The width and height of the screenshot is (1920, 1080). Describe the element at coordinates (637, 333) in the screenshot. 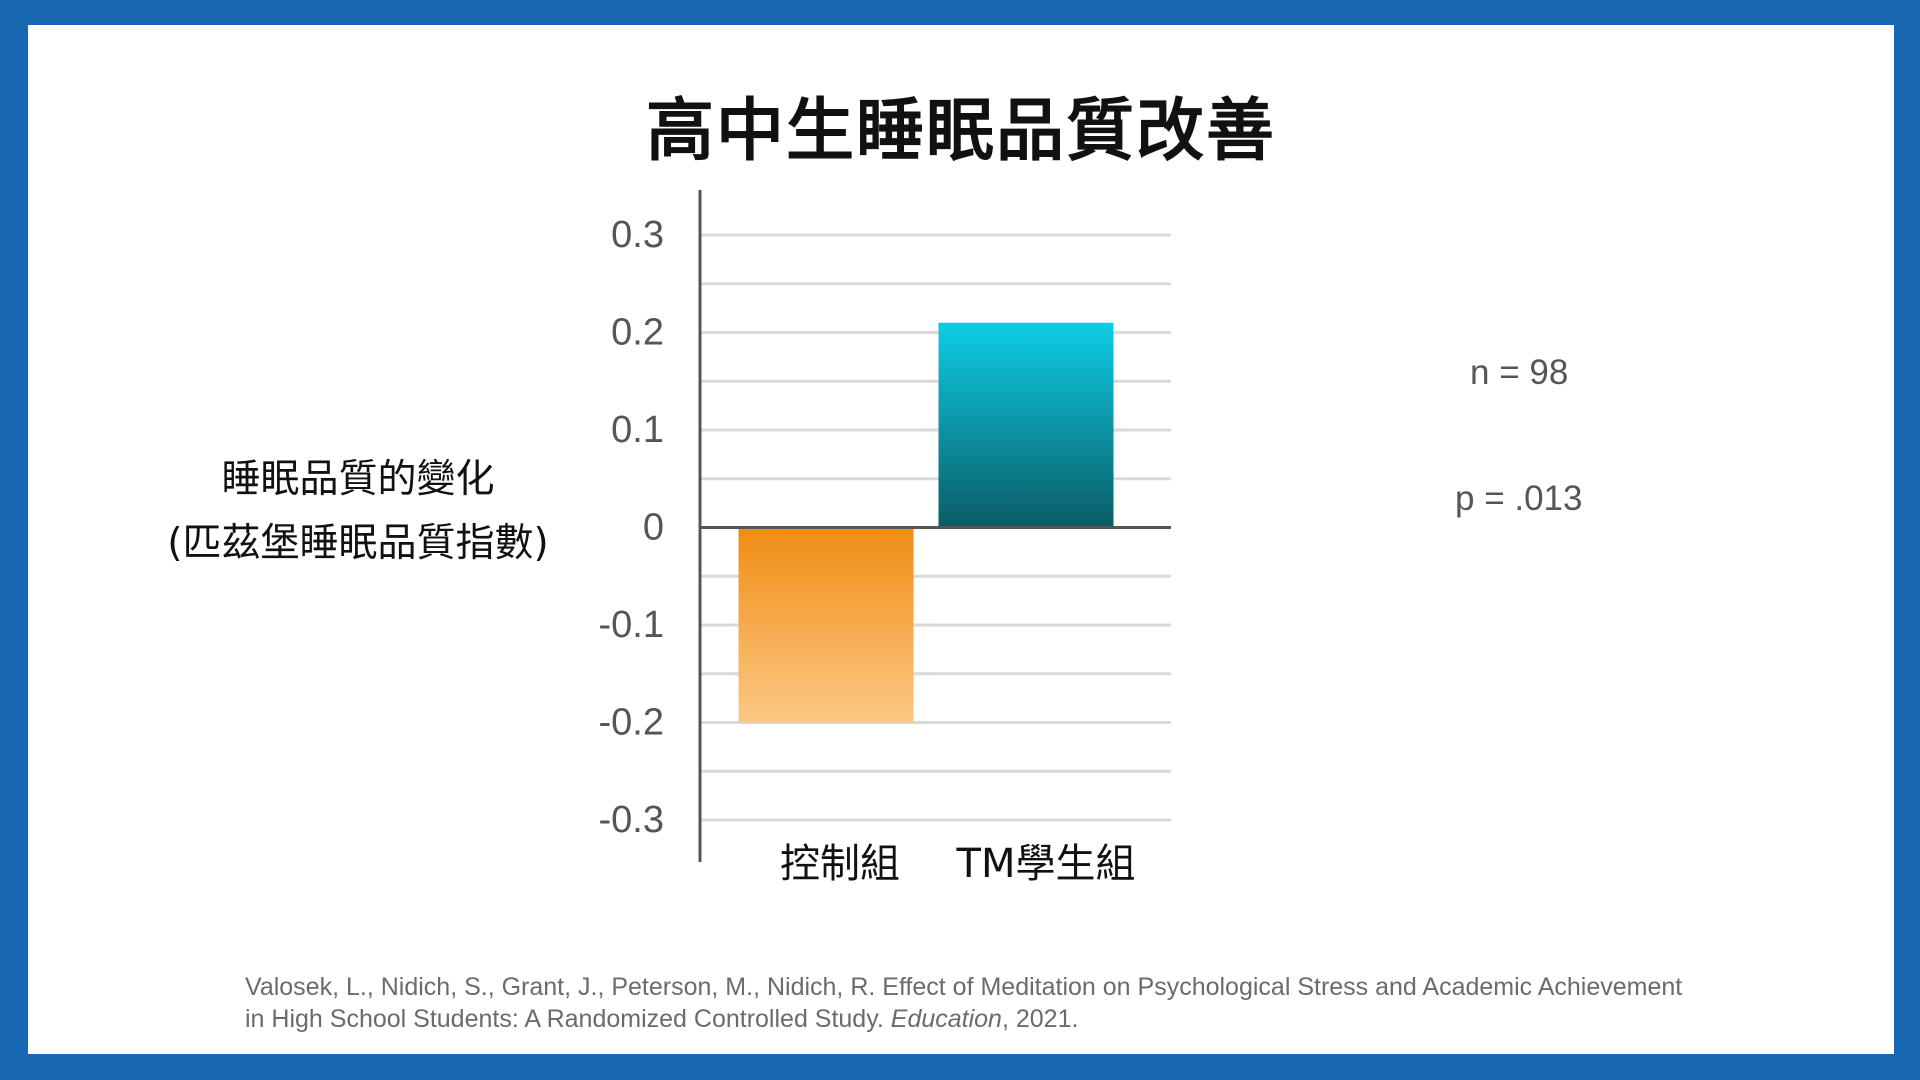

I see `y-tick-label: 0.2` at that location.